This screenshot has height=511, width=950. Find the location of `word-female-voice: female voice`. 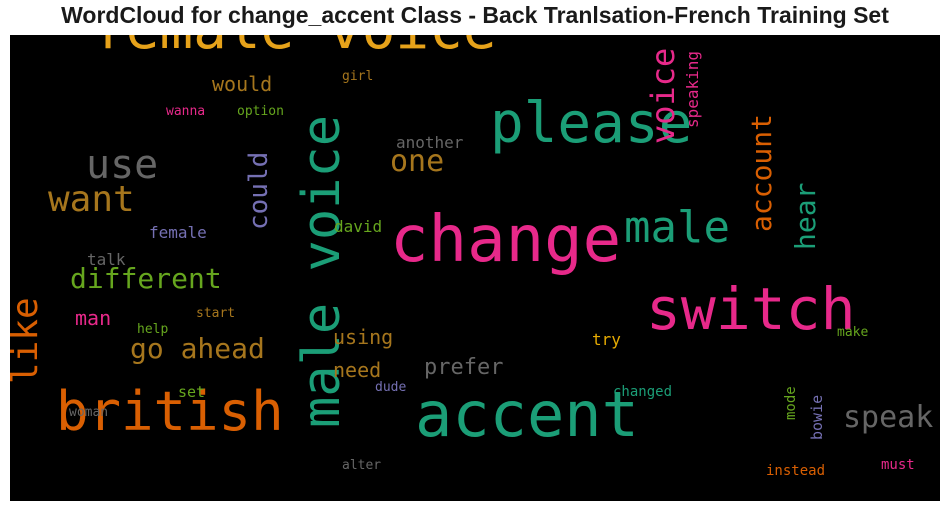

word-female-voice: female voice is located at coordinates (294, 46).